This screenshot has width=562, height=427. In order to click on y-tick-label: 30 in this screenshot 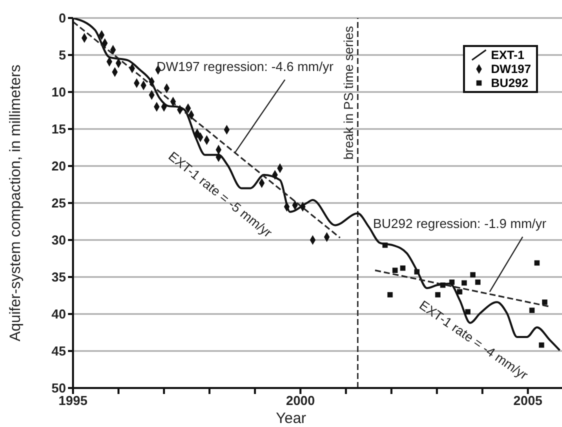, I will do `click(59, 240)`.